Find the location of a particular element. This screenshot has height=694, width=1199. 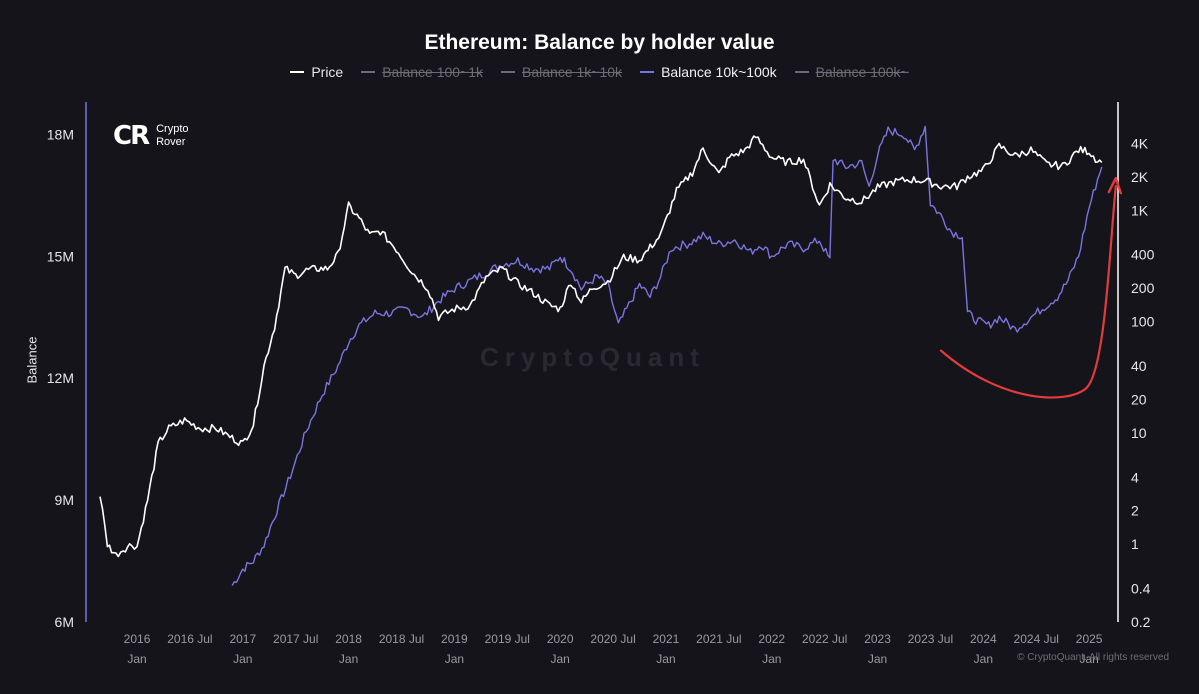

x-tick-label: 2018 is located at coordinates (348, 639).